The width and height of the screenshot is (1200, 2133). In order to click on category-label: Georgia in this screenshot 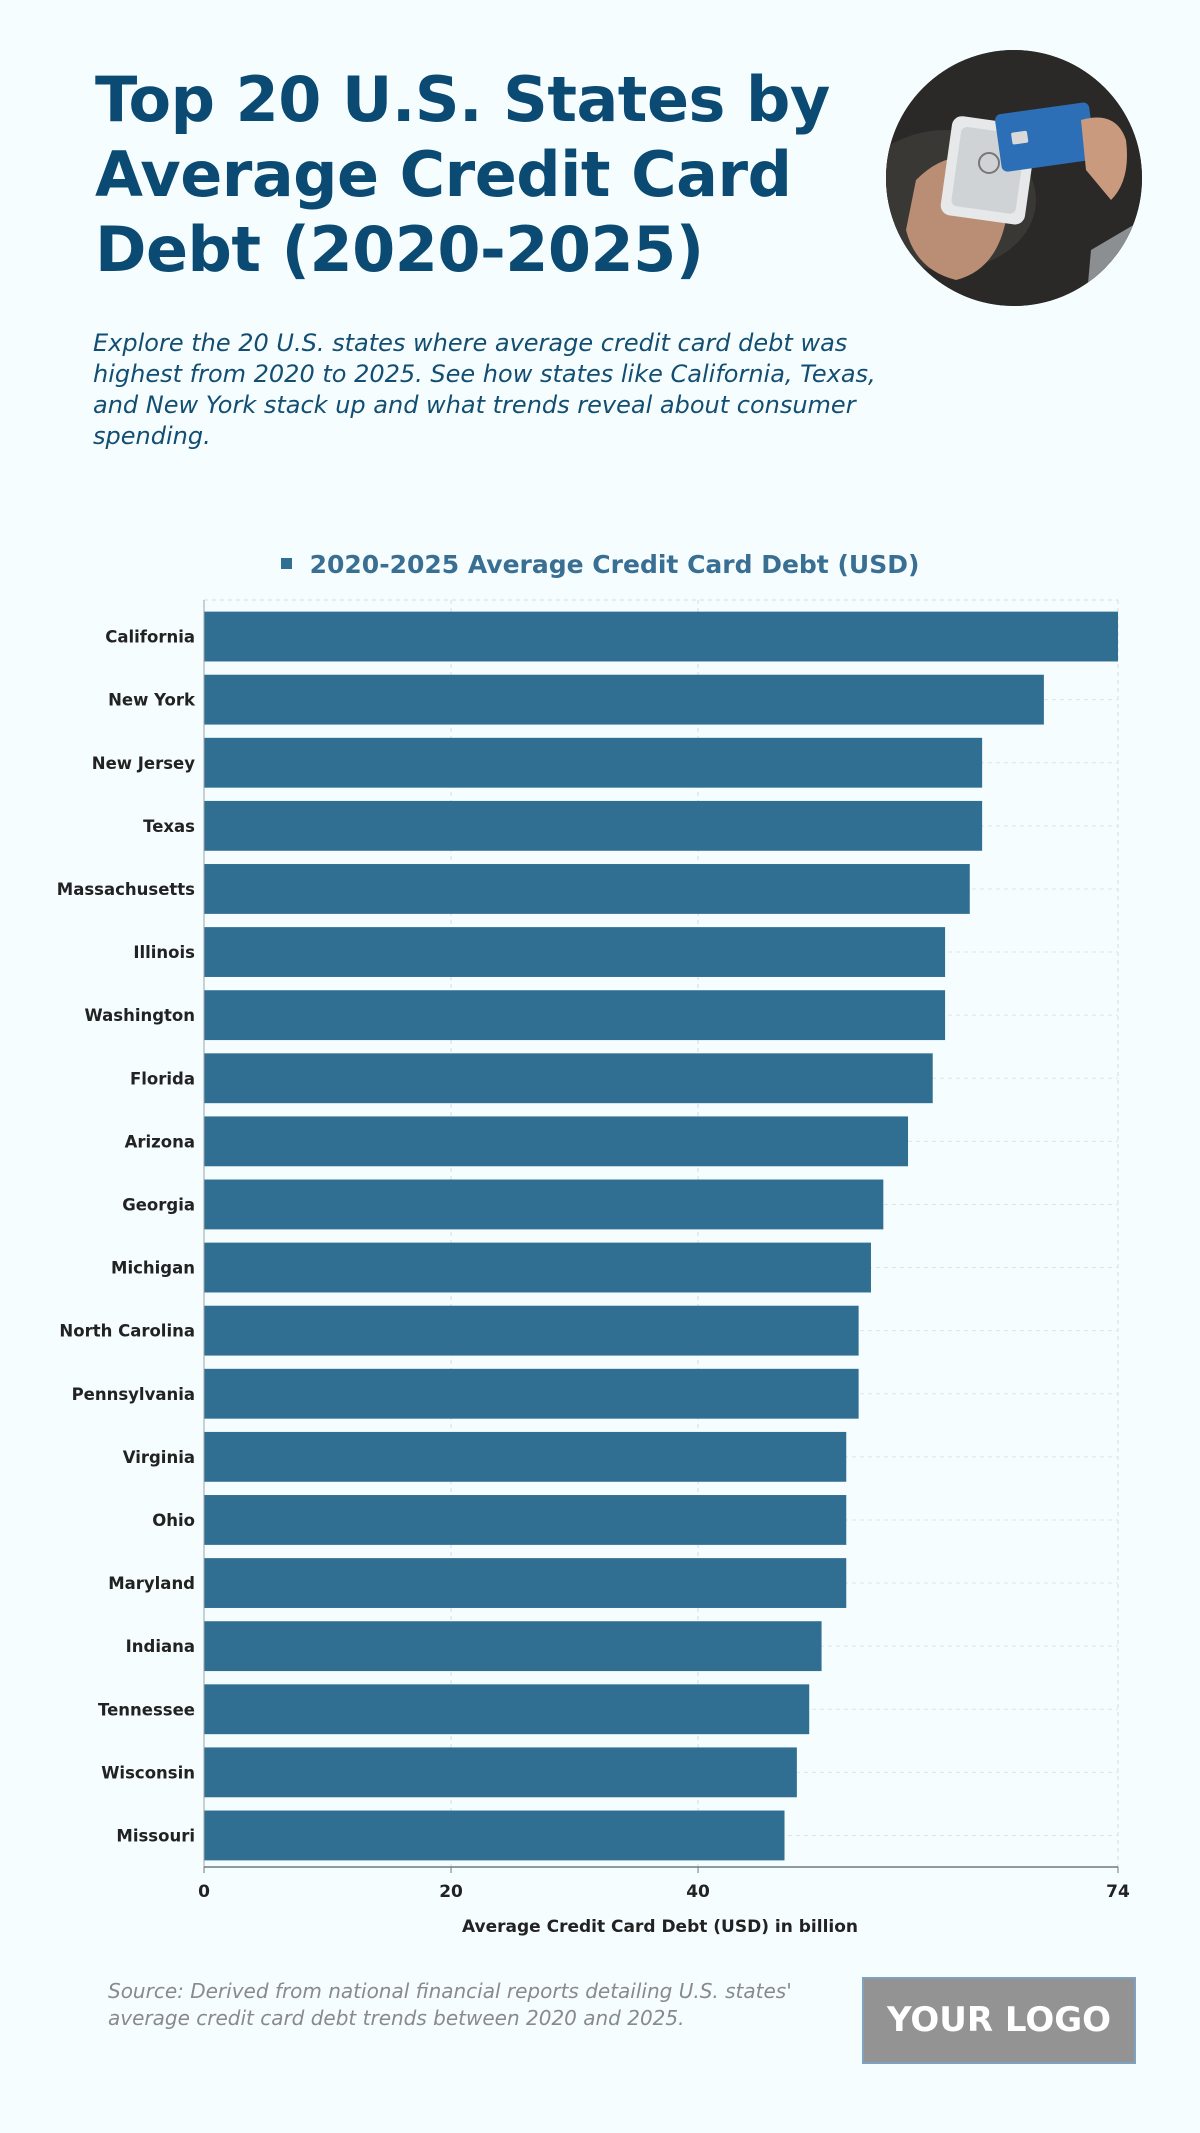, I will do `click(158, 1204)`.